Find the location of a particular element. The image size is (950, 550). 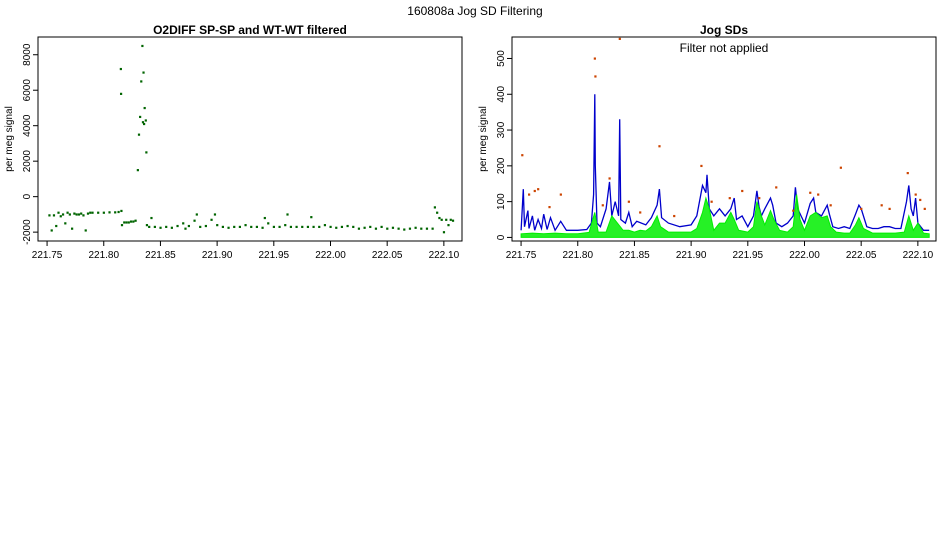

right-x-tick-label: 221.85 is located at coordinates (634, 255).